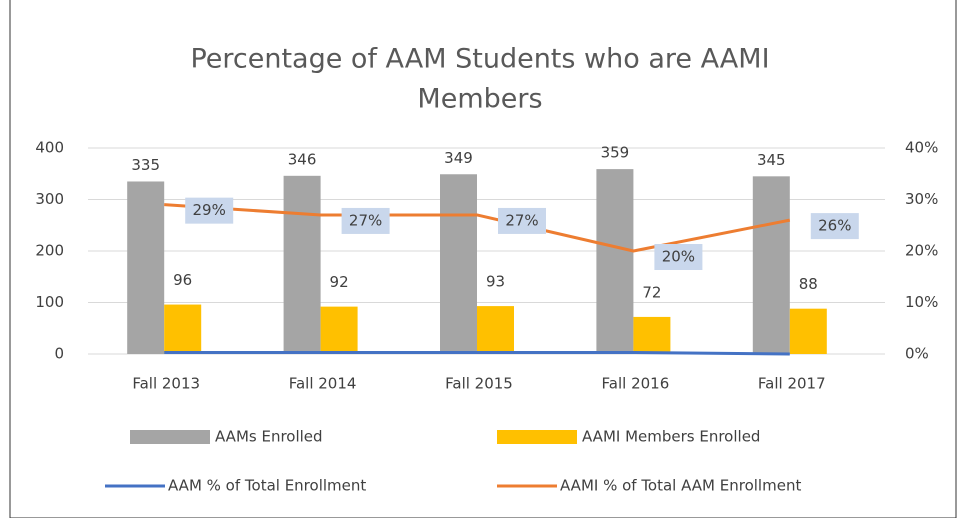  Describe the element at coordinates (166, 384) in the screenshot. I see `x-tick-label: Fall 2013` at that location.